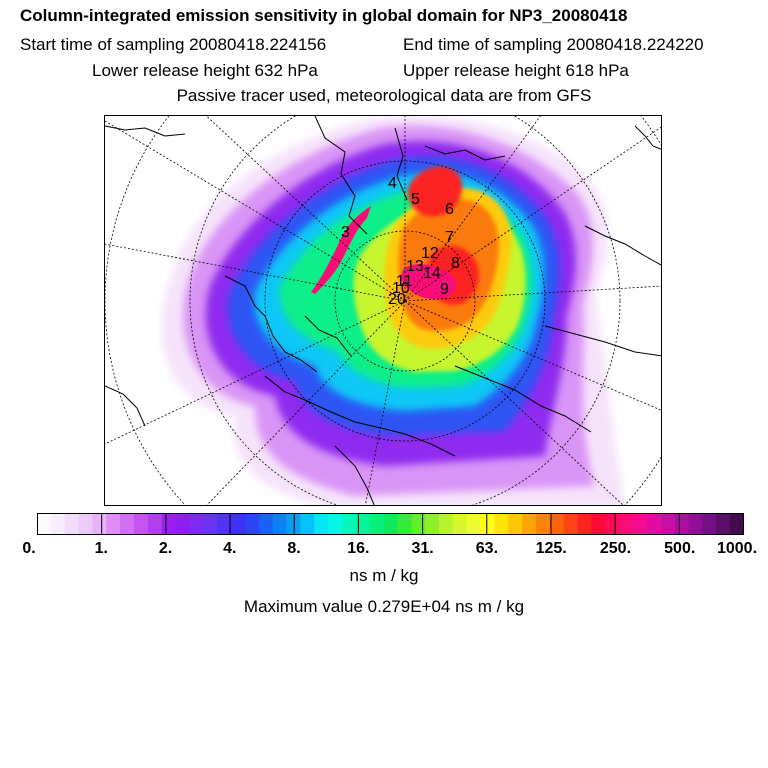 The image size is (768, 768). Describe the element at coordinates (392, 183) in the screenshot. I see `release-marker-label: 4` at that location.